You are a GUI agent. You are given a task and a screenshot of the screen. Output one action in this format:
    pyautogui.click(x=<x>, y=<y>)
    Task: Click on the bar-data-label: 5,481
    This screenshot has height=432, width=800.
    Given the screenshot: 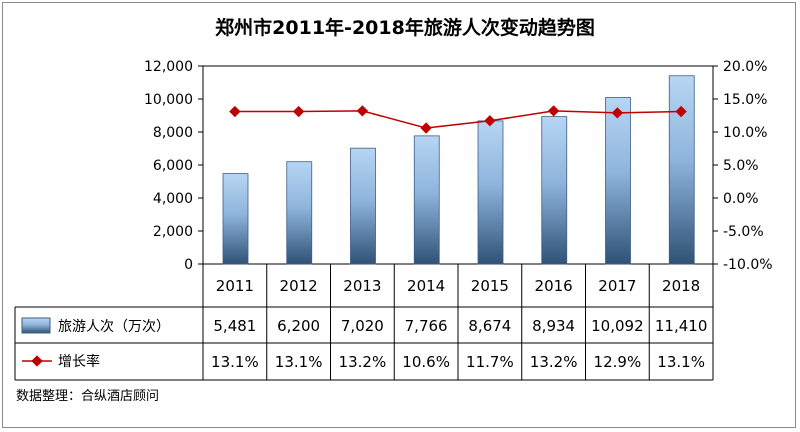 What is the action you would take?
    pyautogui.click(x=234, y=326)
    